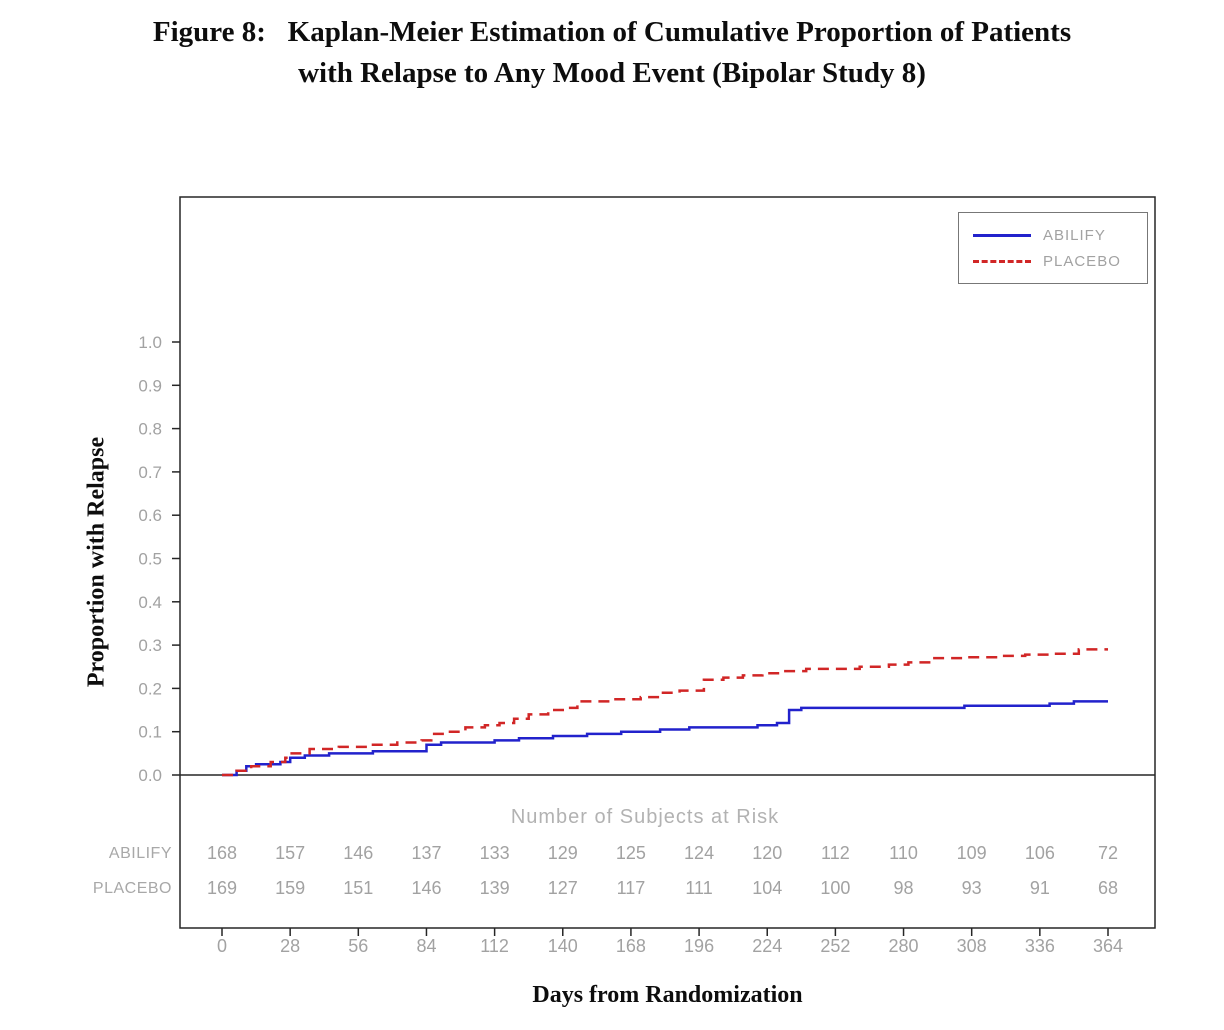 The height and width of the screenshot is (1030, 1224). What do you see at coordinates (150, 385) in the screenshot?
I see `y-tick-label: 0.9` at bounding box center [150, 385].